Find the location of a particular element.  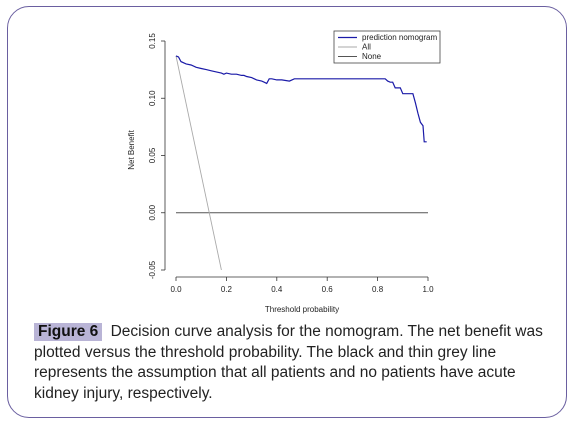

legend-label-all: All is located at coordinates (366, 47).